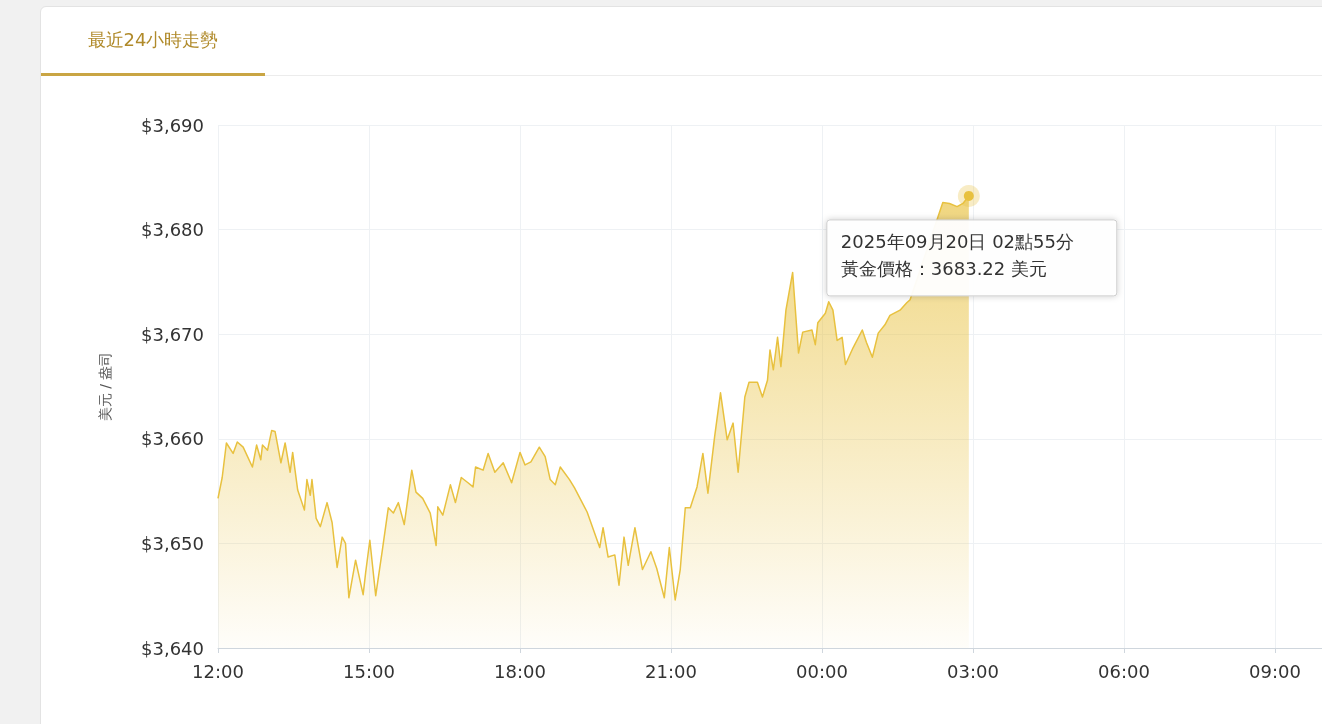 The width and height of the screenshot is (1322, 724). Describe the element at coordinates (520, 671) in the screenshot. I see `x-tick-label: 18:00` at that location.